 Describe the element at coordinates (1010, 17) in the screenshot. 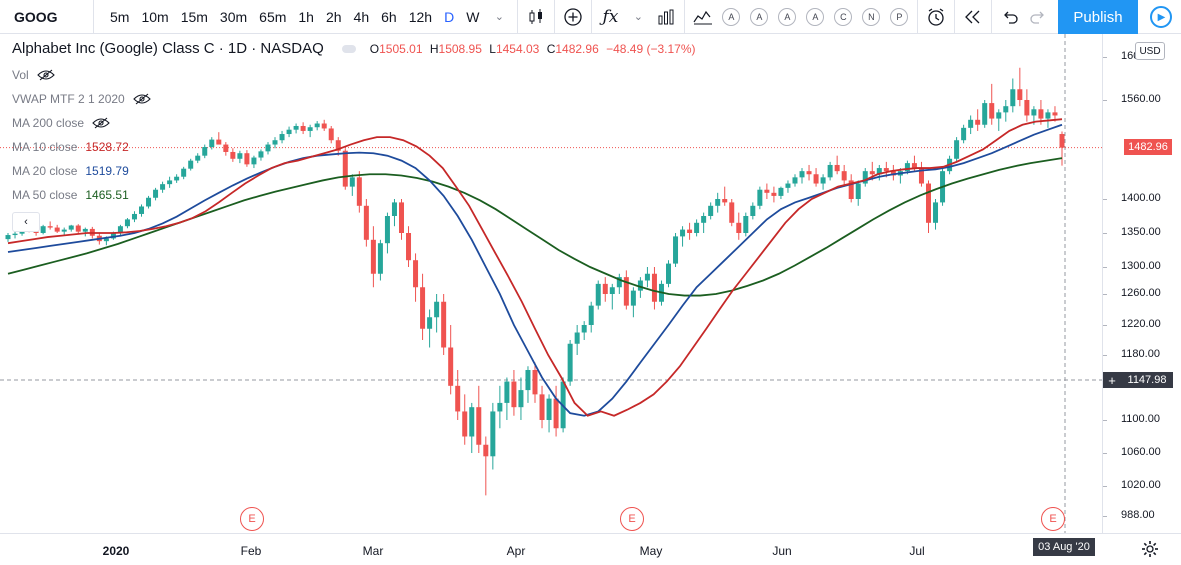

I see `undo-icon` at that location.